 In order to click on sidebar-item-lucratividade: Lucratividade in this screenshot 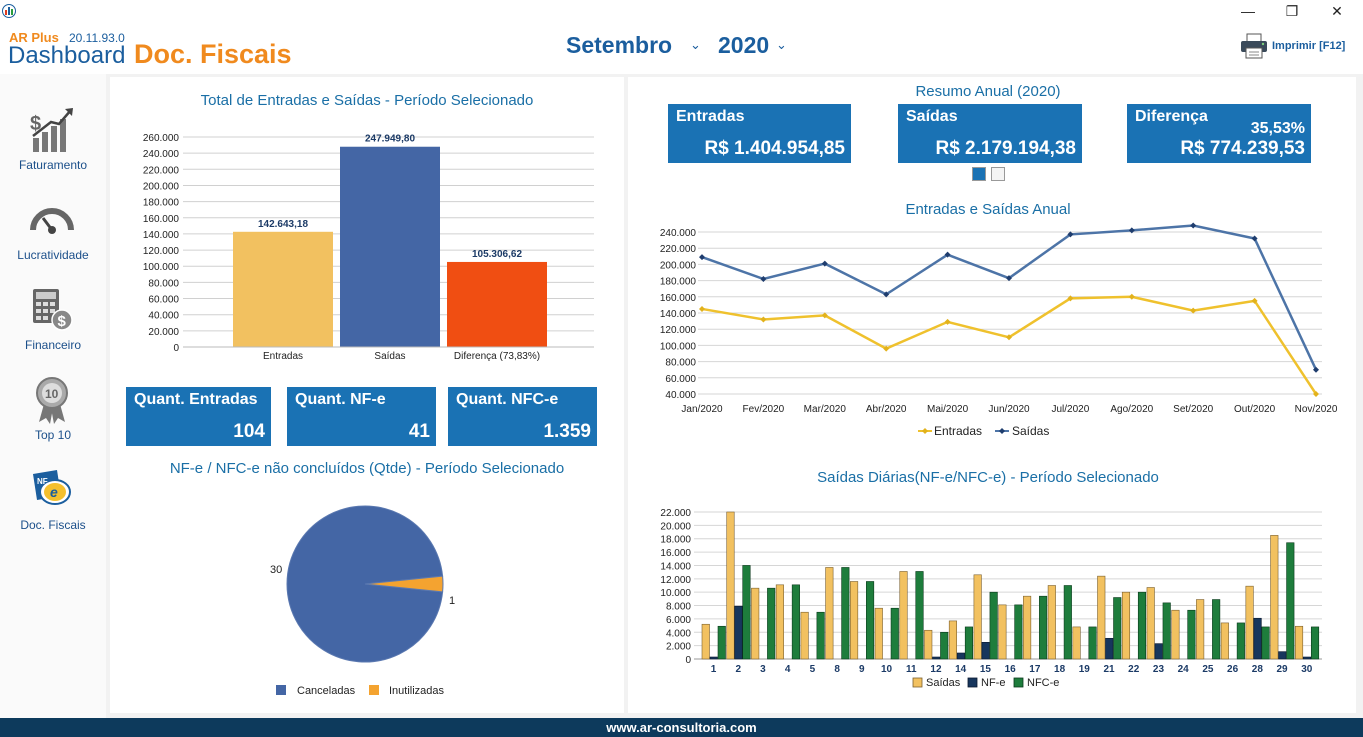, I will do `click(53, 241)`.